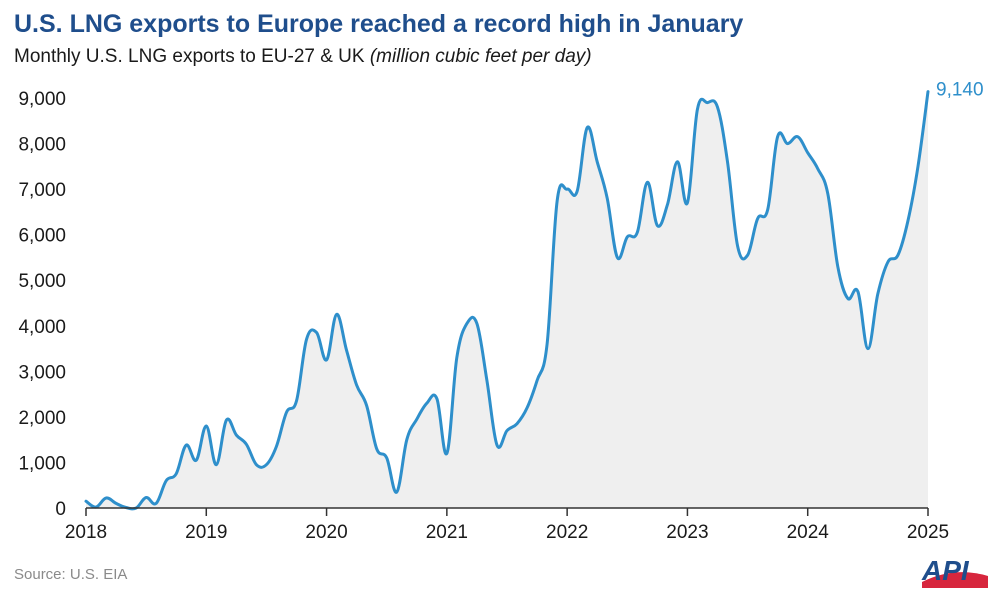 The image size is (1000, 600). I want to click on y-tick-label: 6,000, so click(42, 236).